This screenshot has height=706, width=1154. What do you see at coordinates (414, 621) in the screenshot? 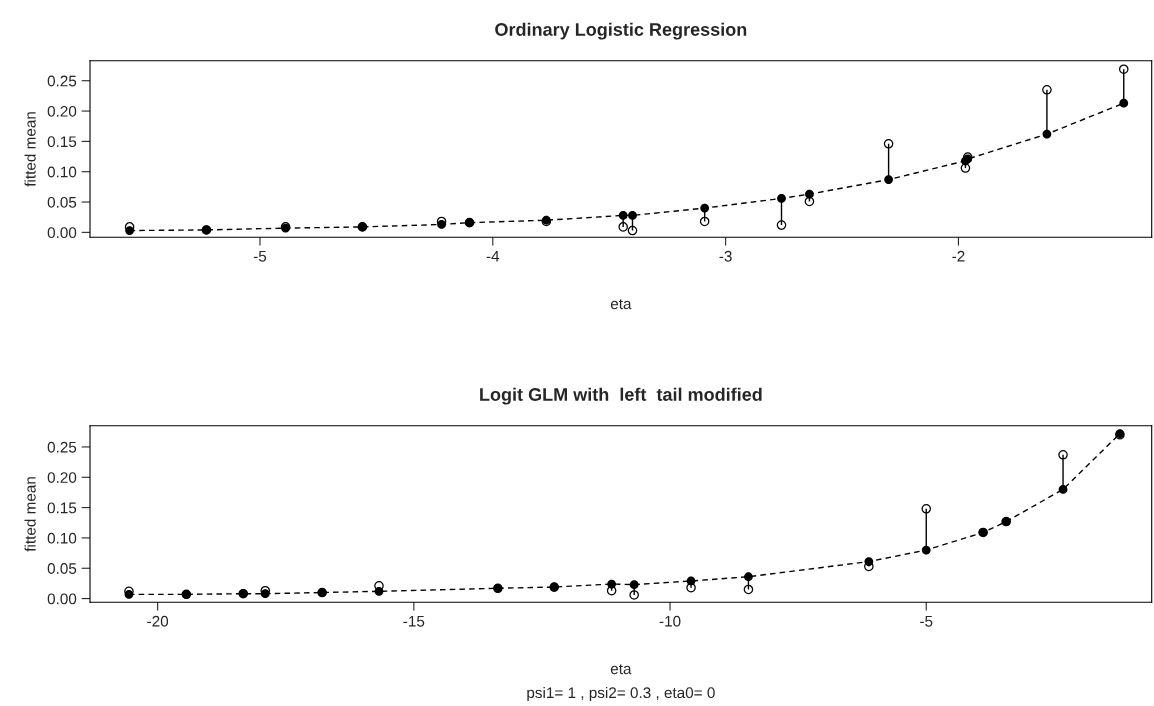
I see `x-tick-label: -15` at bounding box center [414, 621].